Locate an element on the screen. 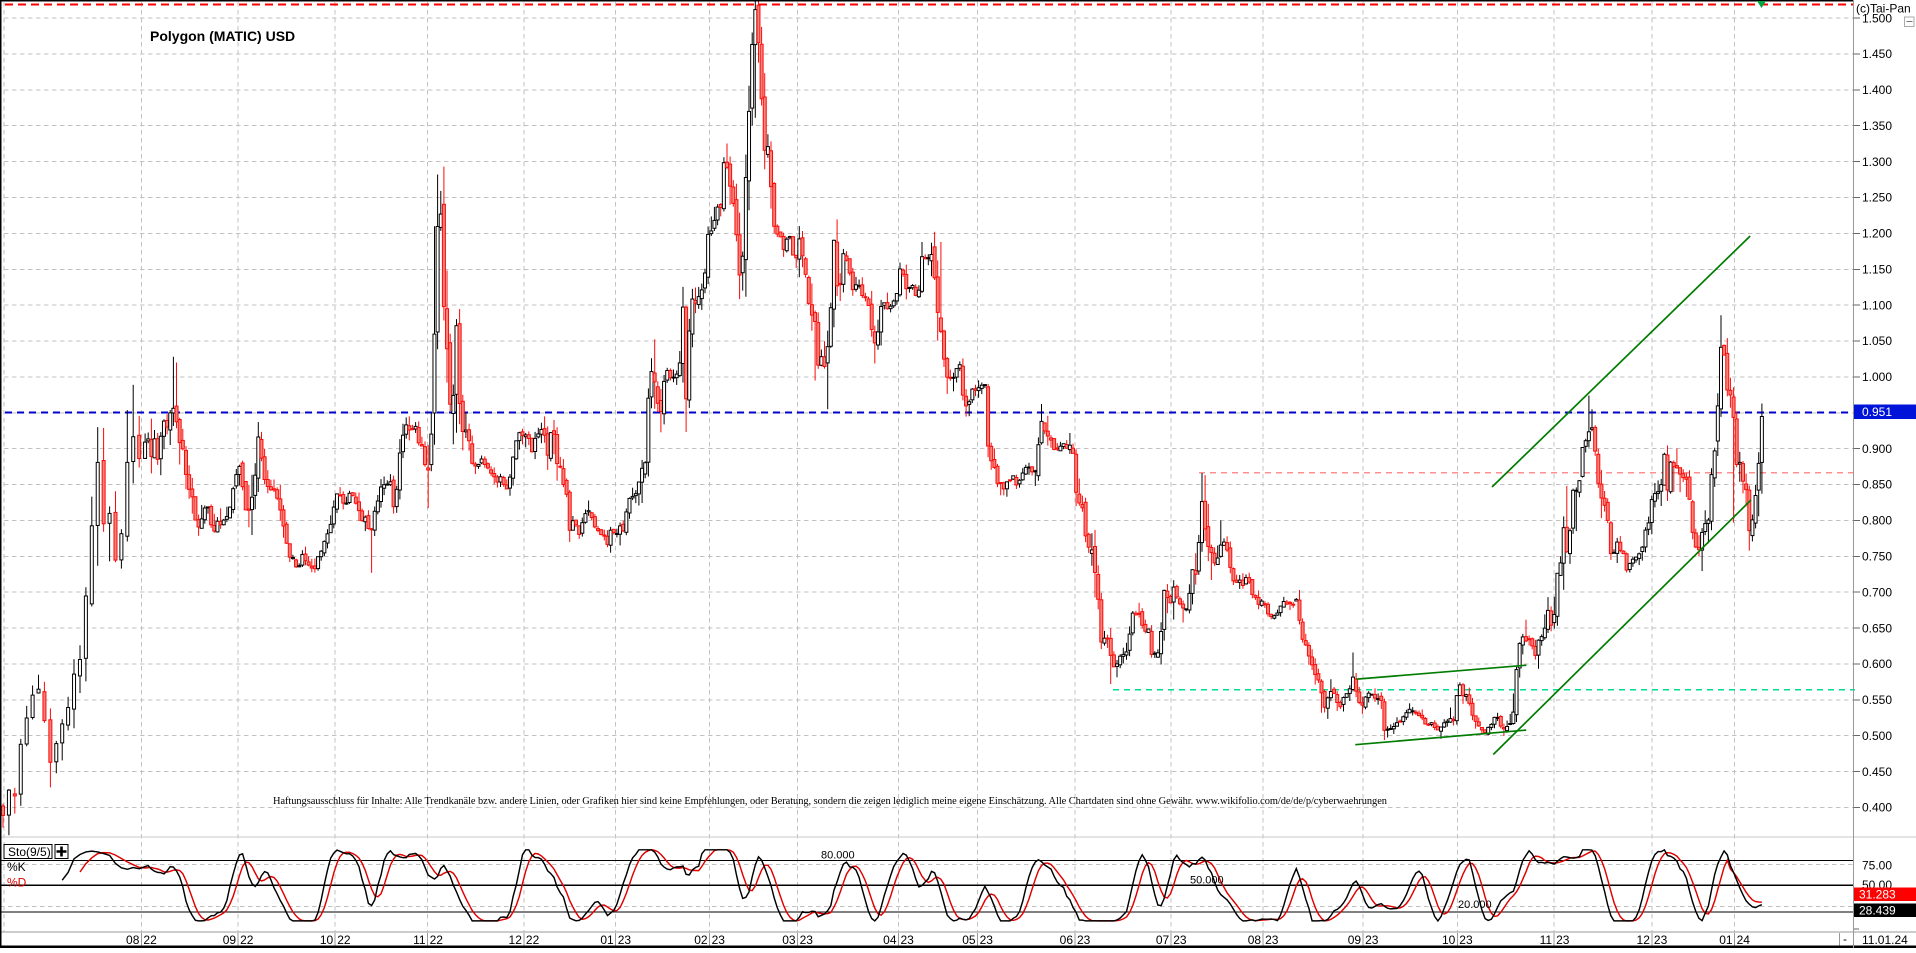 This screenshot has height=953, width=1916. svg-text: 1.300 is located at coordinates (1877, 162).